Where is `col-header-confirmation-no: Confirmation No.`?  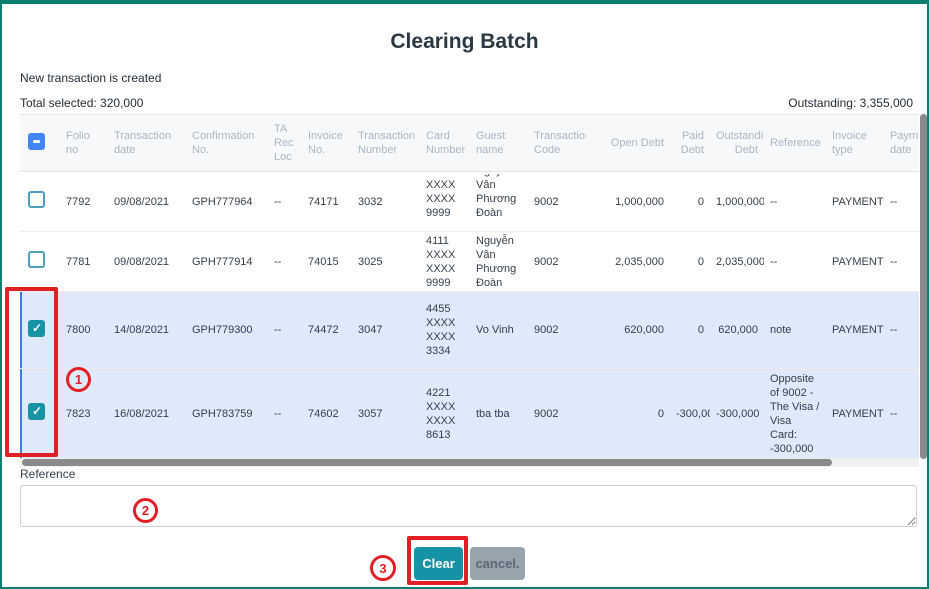 col-header-confirmation-no: Confirmation No. is located at coordinates (223, 143).